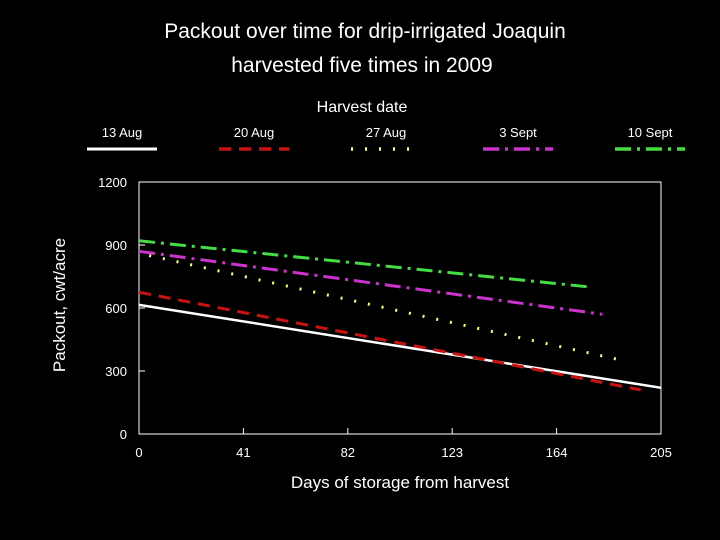  What do you see at coordinates (112, 182) in the screenshot?
I see `y-tick-label: 1200` at bounding box center [112, 182].